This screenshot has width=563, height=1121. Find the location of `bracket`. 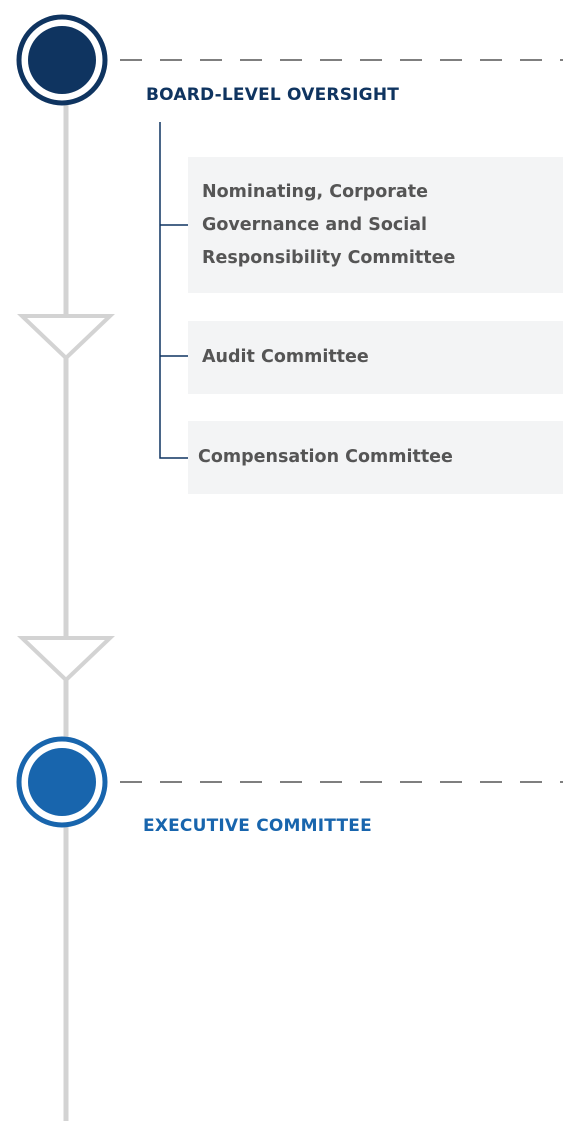

bracket is located at coordinates (173, 290).